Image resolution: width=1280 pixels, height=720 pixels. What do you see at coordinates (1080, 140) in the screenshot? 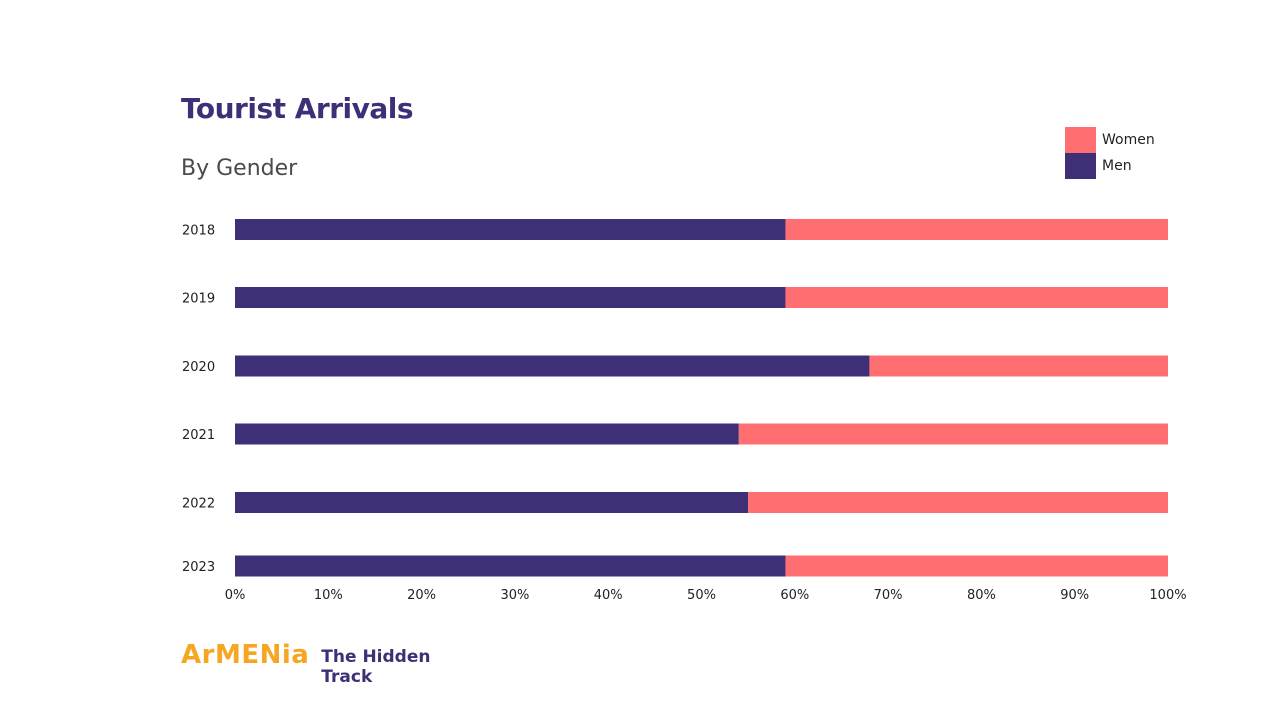
I see `legend-swatch-women` at bounding box center [1080, 140].